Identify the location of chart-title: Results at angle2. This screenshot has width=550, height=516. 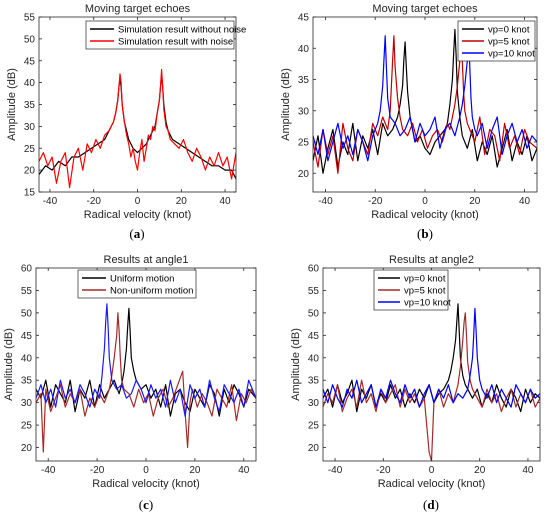
(431, 260).